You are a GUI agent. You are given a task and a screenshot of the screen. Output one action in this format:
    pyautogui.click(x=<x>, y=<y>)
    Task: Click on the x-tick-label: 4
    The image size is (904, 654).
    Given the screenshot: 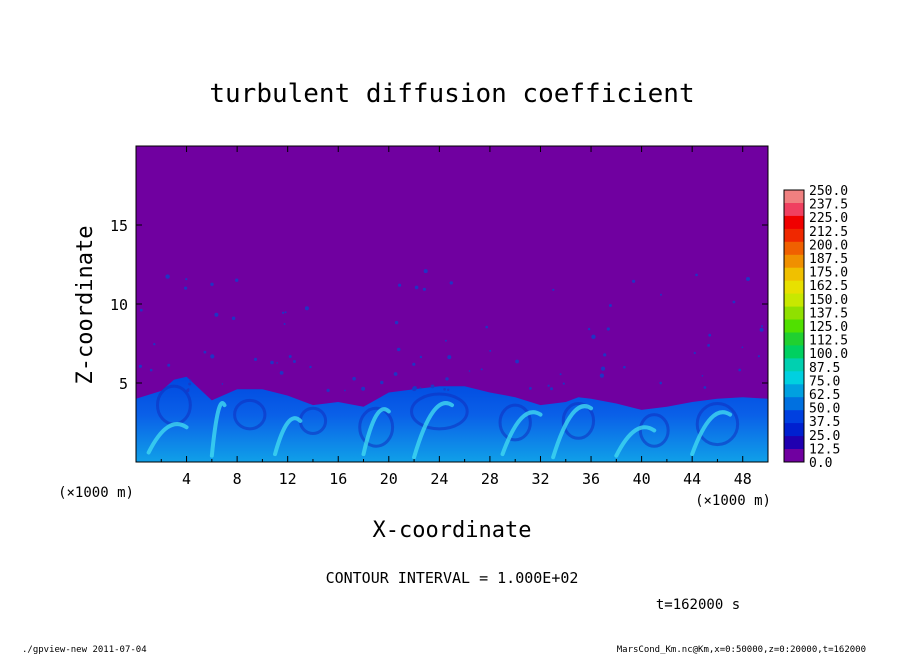 What is the action you would take?
    pyautogui.click(x=186, y=479)
    